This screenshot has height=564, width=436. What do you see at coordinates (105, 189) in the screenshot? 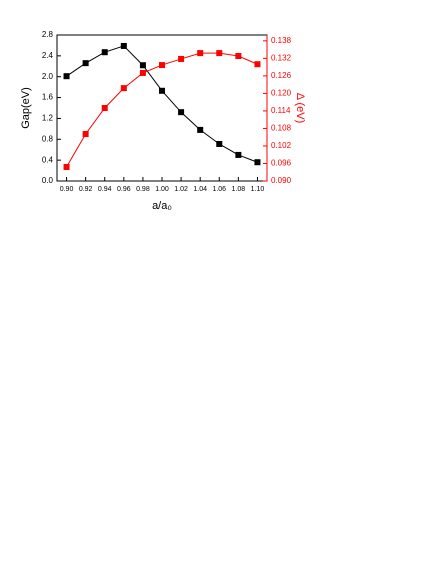
I see `x-tick-label: 0.94` at bounding box center [105, 189].